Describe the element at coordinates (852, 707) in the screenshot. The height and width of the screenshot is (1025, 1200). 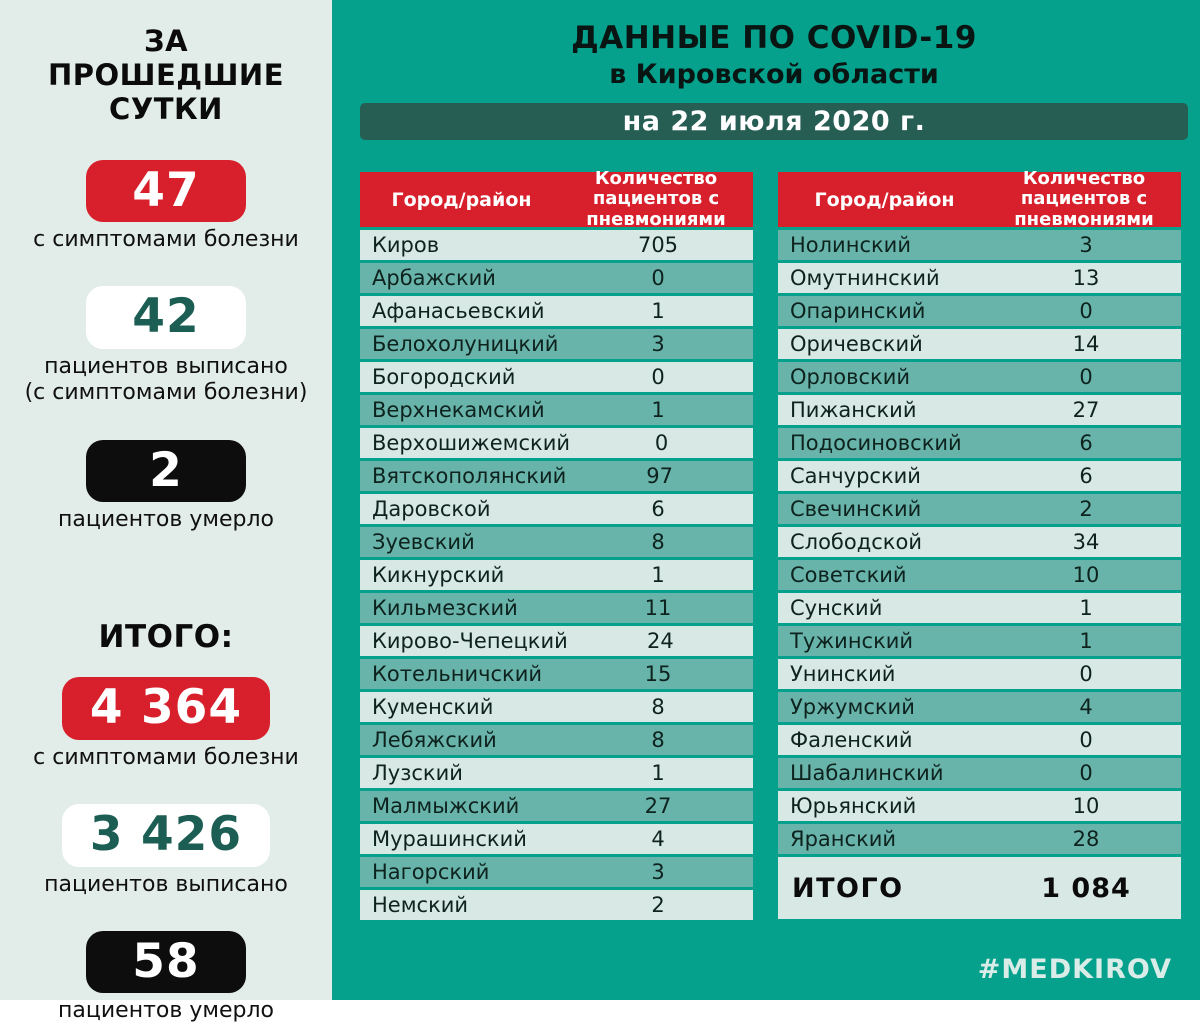
I see `district-name: Уржумский` at that location.